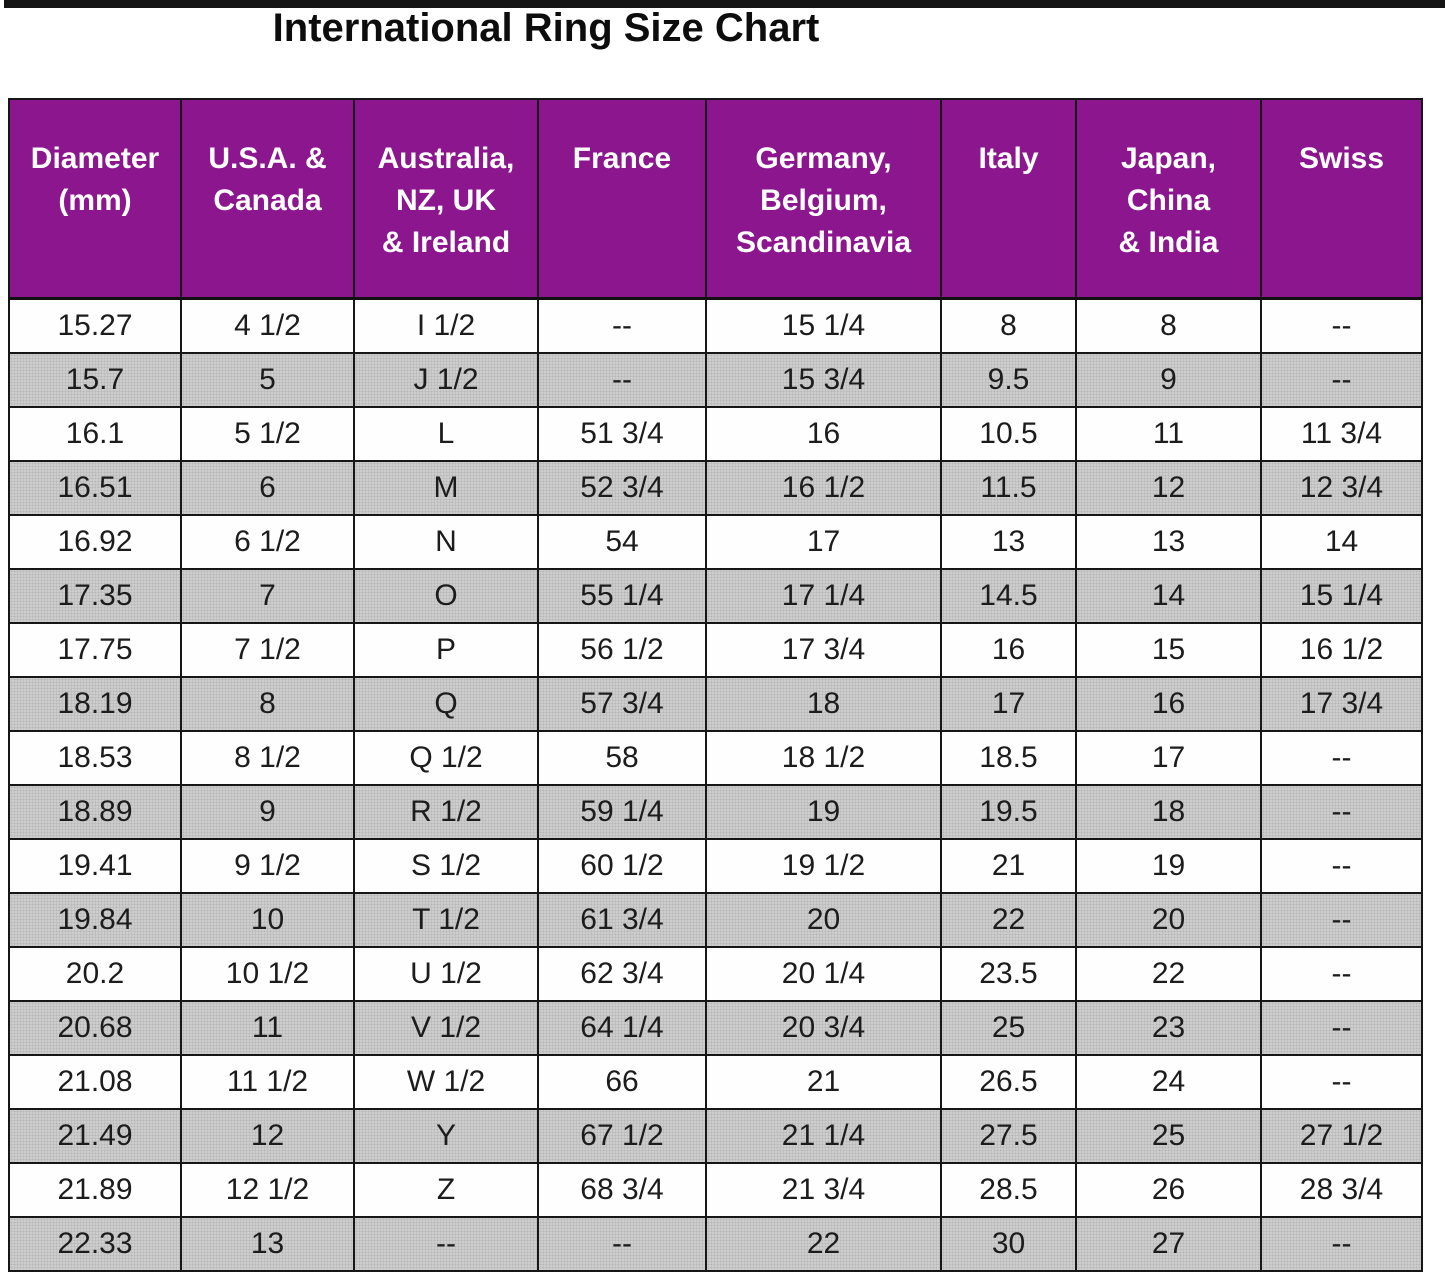  I want to click on table-cell: R 1/2, so click(446, 811).